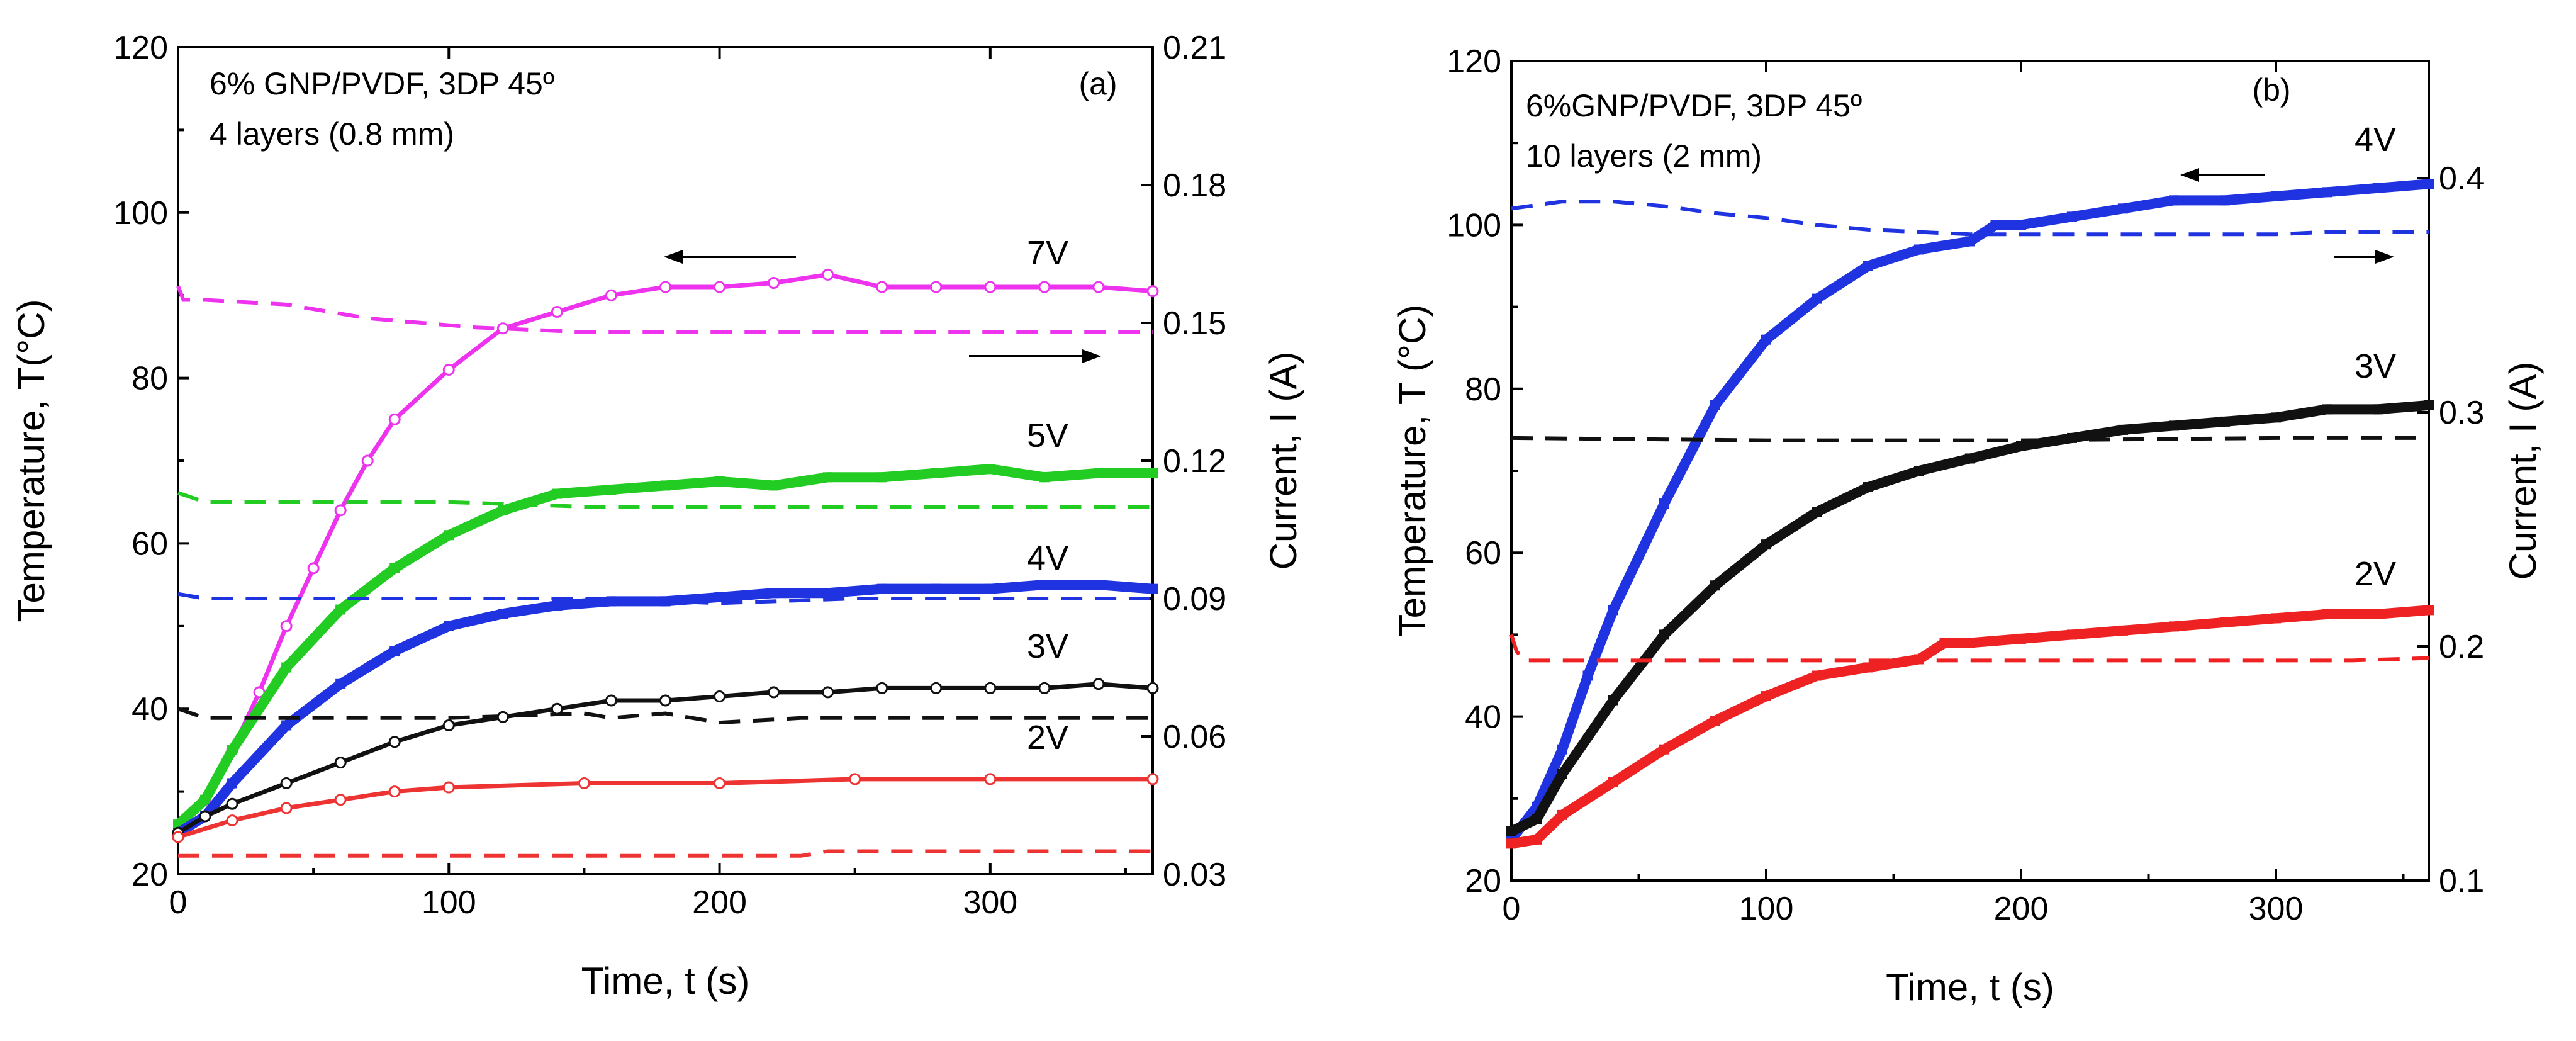  What do you see at coordinates (1194, 48) in the screenshot?
I see `y2-tick-label: 0.21` at bounding box center [1194, 48].